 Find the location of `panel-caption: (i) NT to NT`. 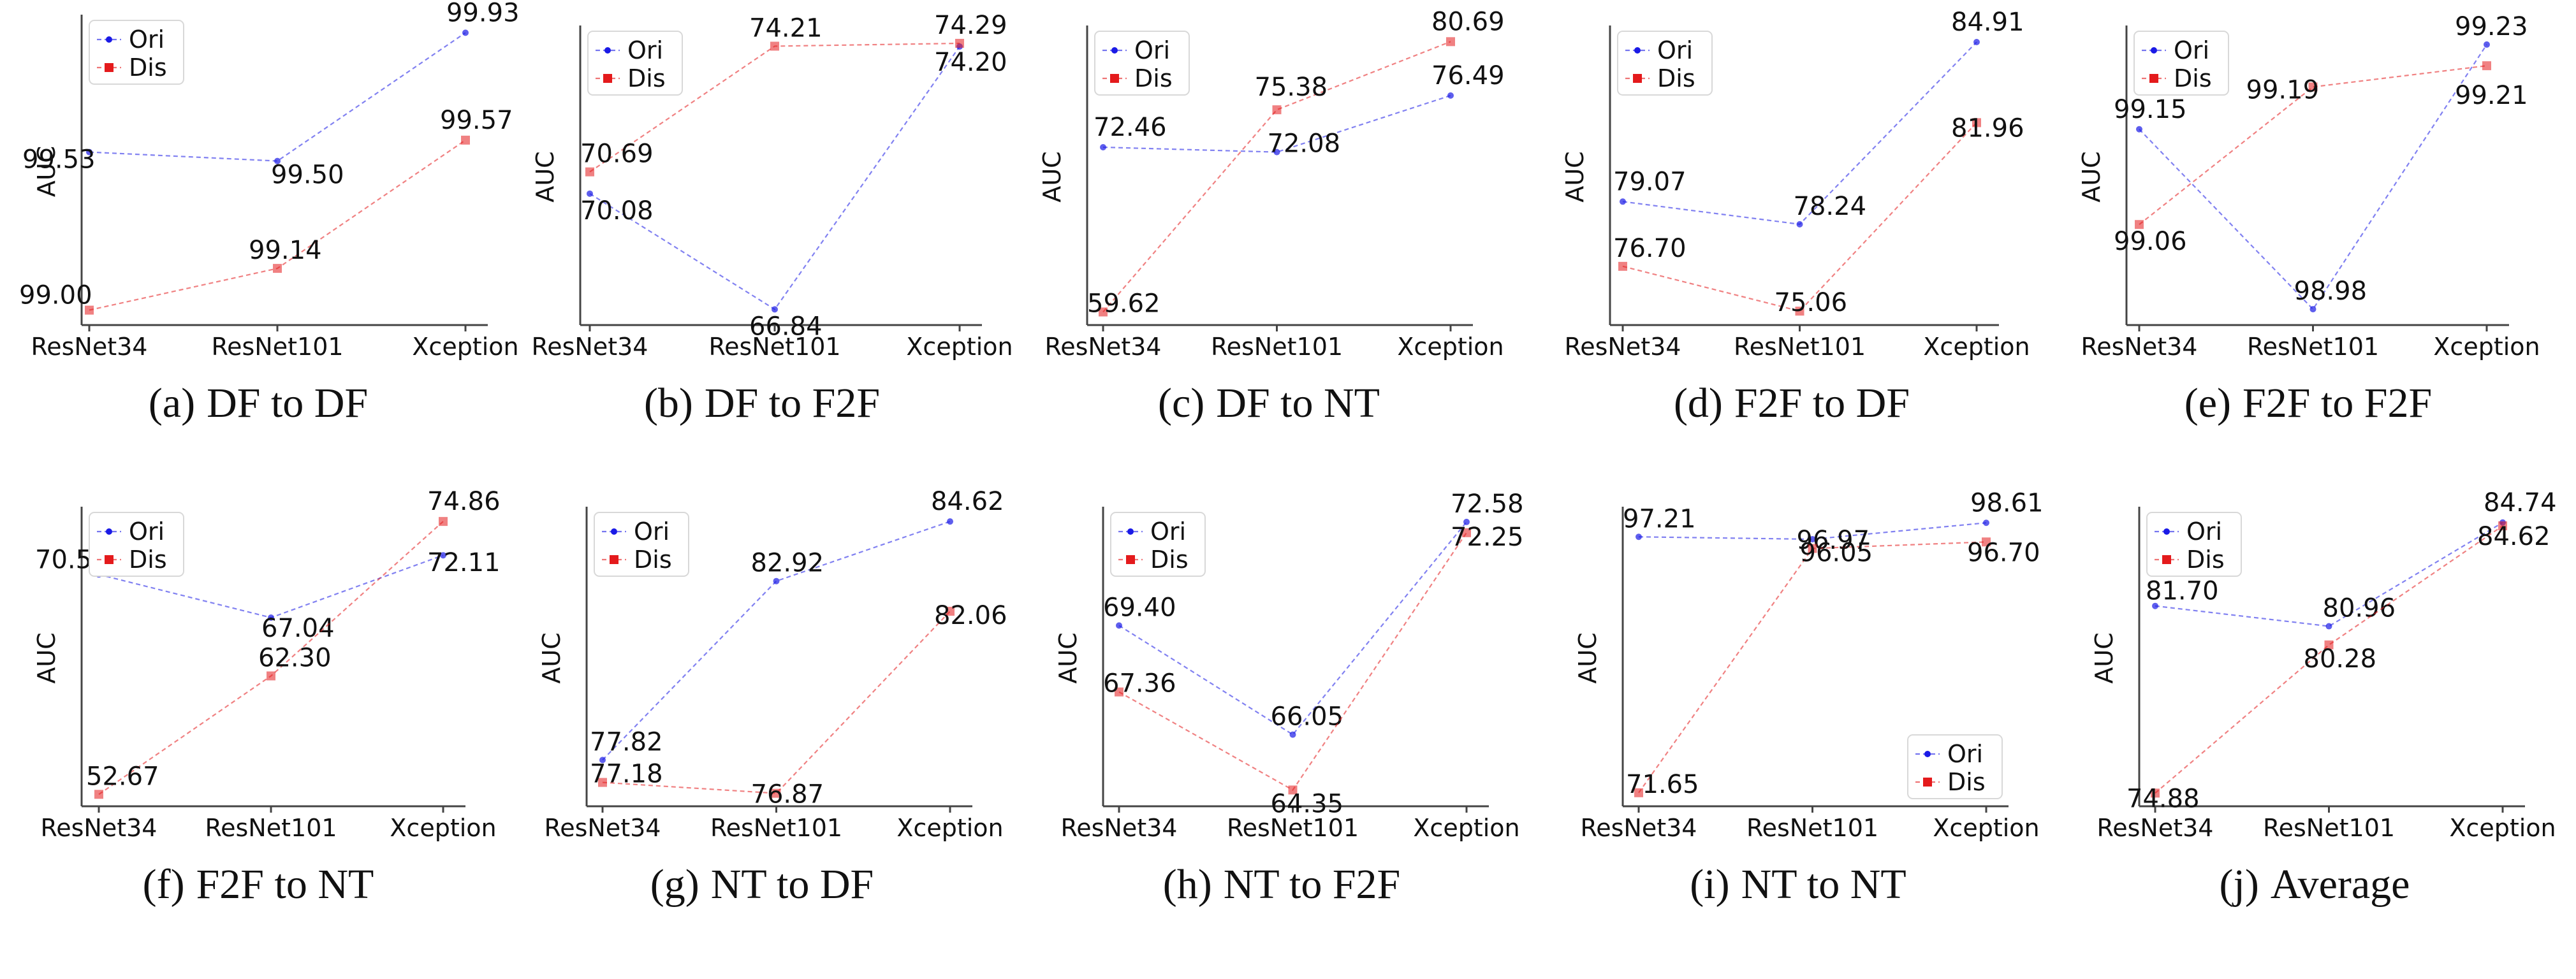

panel-caption: (i) NT to NT is located at coordinates (1798, 884).